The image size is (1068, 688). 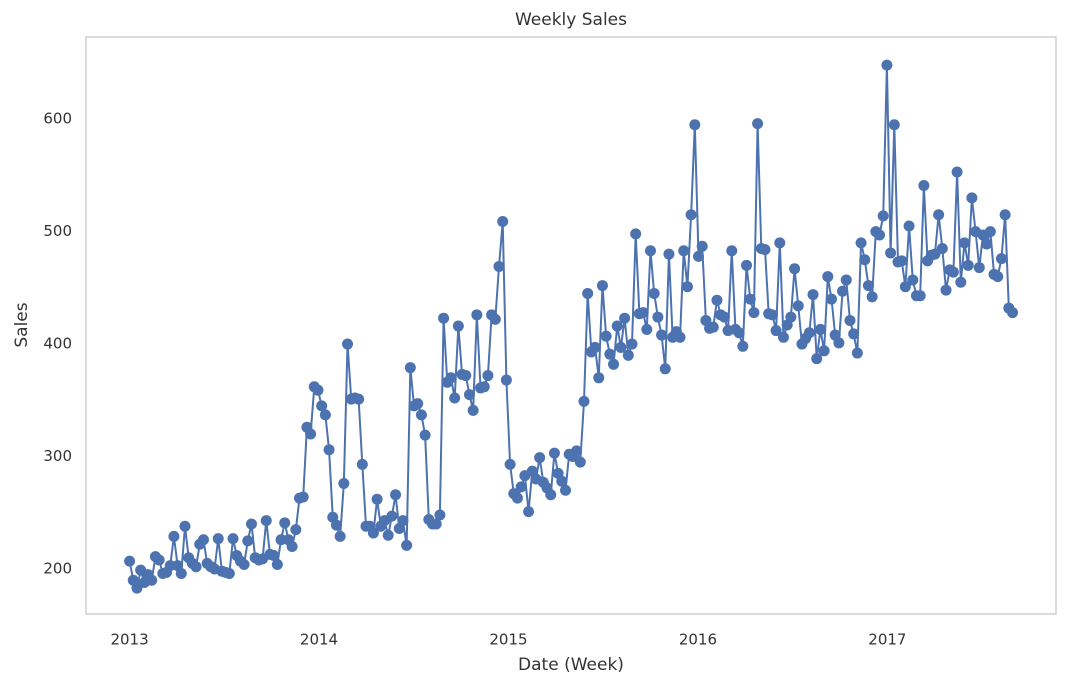 I want to click on y-tick-label: 500, so click(x=57, y=231).